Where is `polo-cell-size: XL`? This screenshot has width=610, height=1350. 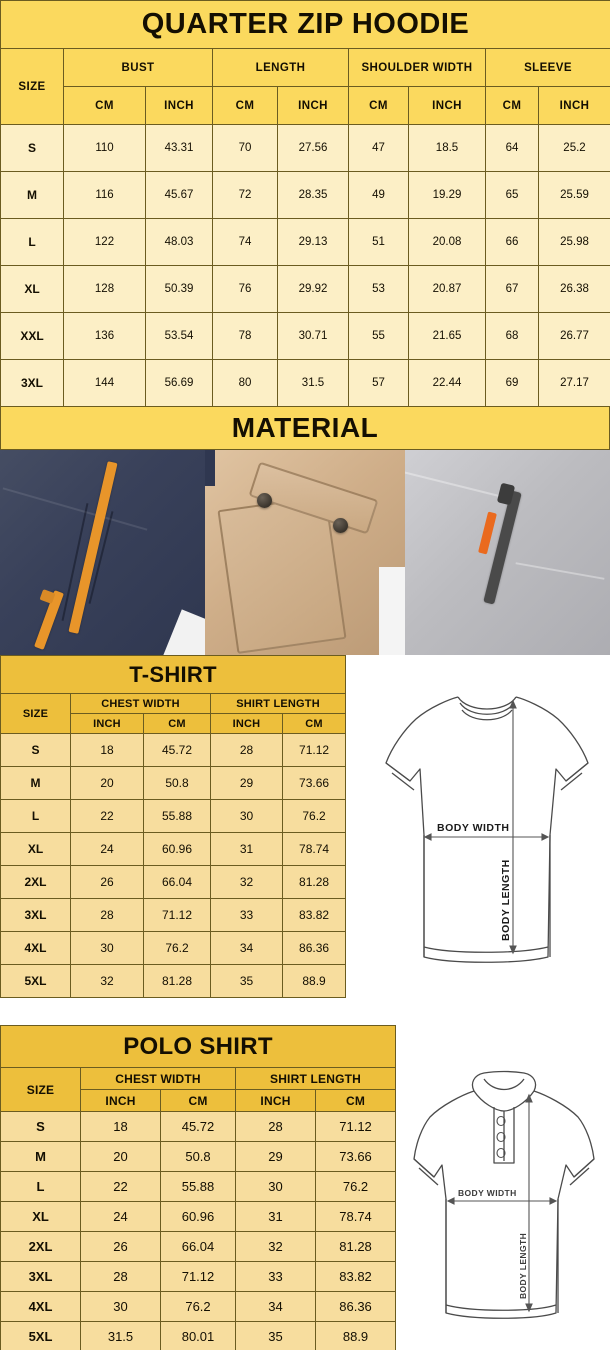
polo-cell-size: XL is located at coordinates (40, 1216).